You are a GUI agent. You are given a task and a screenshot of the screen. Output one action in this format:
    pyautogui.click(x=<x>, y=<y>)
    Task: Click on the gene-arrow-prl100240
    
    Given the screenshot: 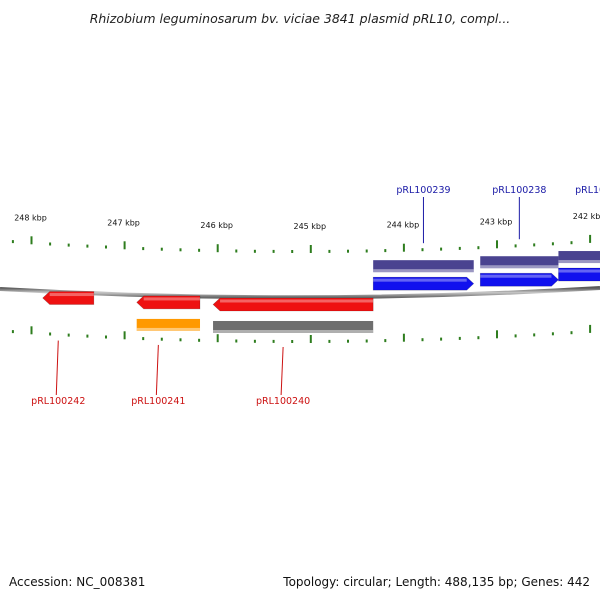 What is the action you would take?
    pyautogui.click(x=293, y=304)
    